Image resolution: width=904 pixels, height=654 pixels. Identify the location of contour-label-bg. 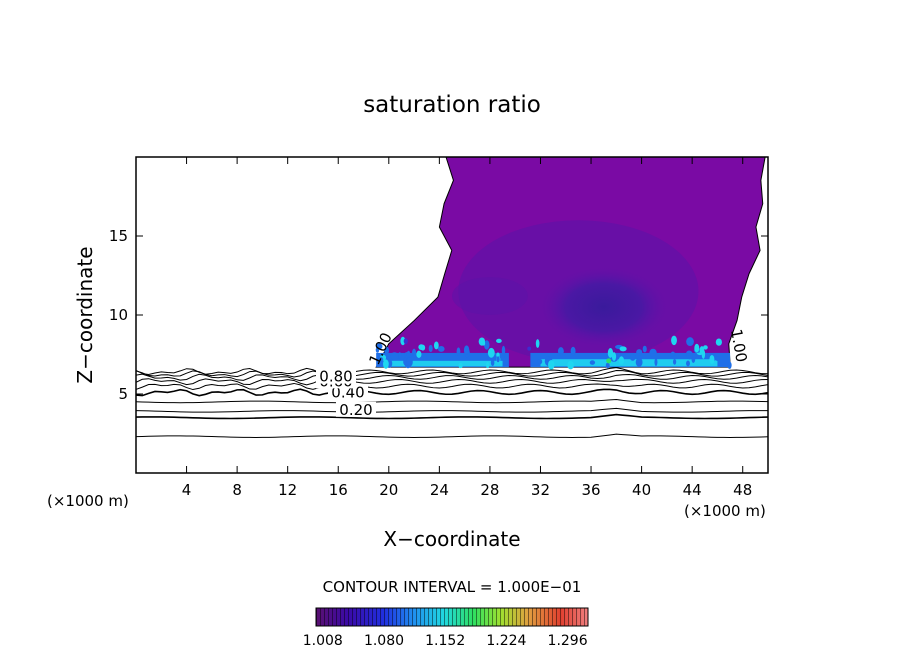
(356, 409).